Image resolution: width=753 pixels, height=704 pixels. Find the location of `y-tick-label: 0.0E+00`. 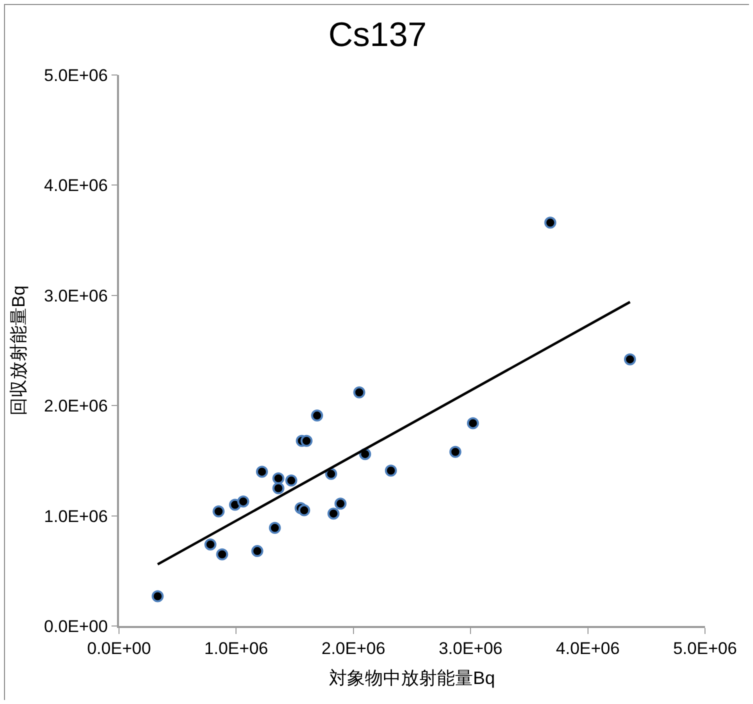

y-tick-label: 0.0E+00 is located at coordinates (76, 626).